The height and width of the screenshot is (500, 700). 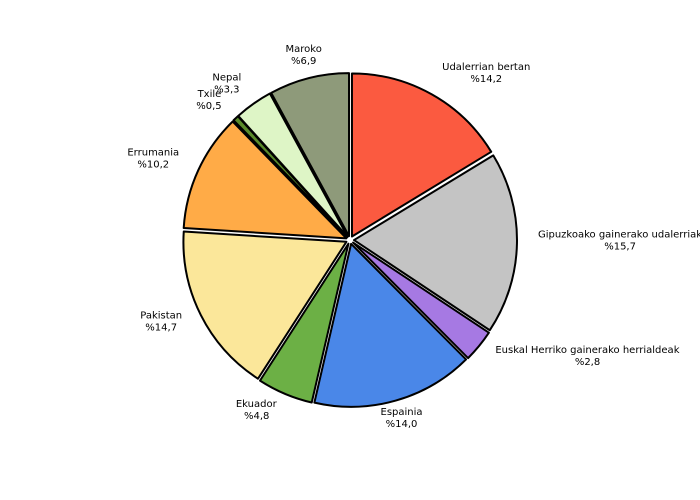 What do you see at coordinates (587, 350) in the screenshot?
I see `slice-label: Euskal Herriko gainerako herrialdeak` at bounding box center [587, 350].